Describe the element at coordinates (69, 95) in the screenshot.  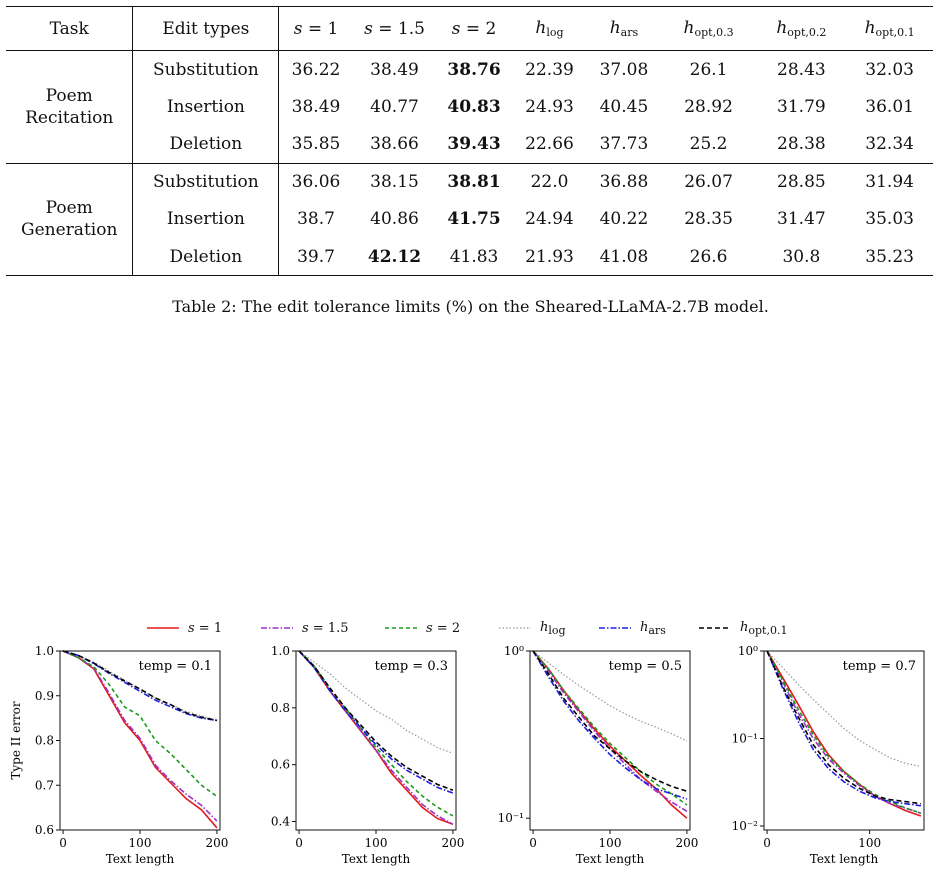
I see `task-label-line: Poem` at that location.